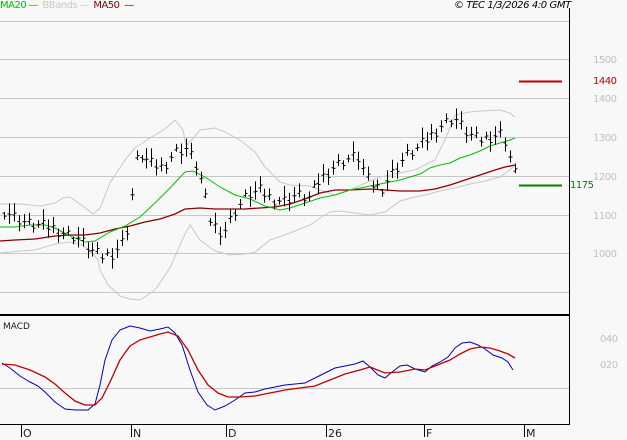 This screenshot has height=440, width=627. I want to click on target-low-label: 1175, so click(582, 185).